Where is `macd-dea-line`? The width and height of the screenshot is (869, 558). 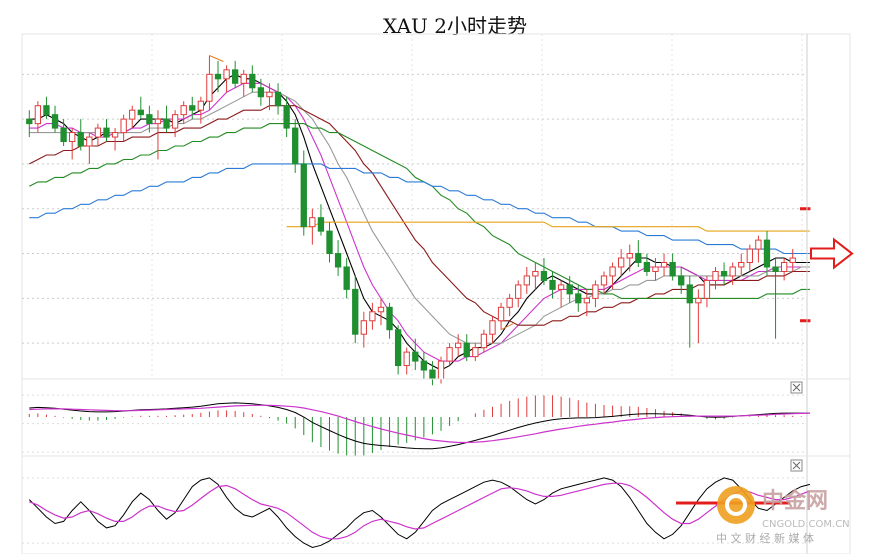 macd-dea-line is located at coordinates (419, 424).